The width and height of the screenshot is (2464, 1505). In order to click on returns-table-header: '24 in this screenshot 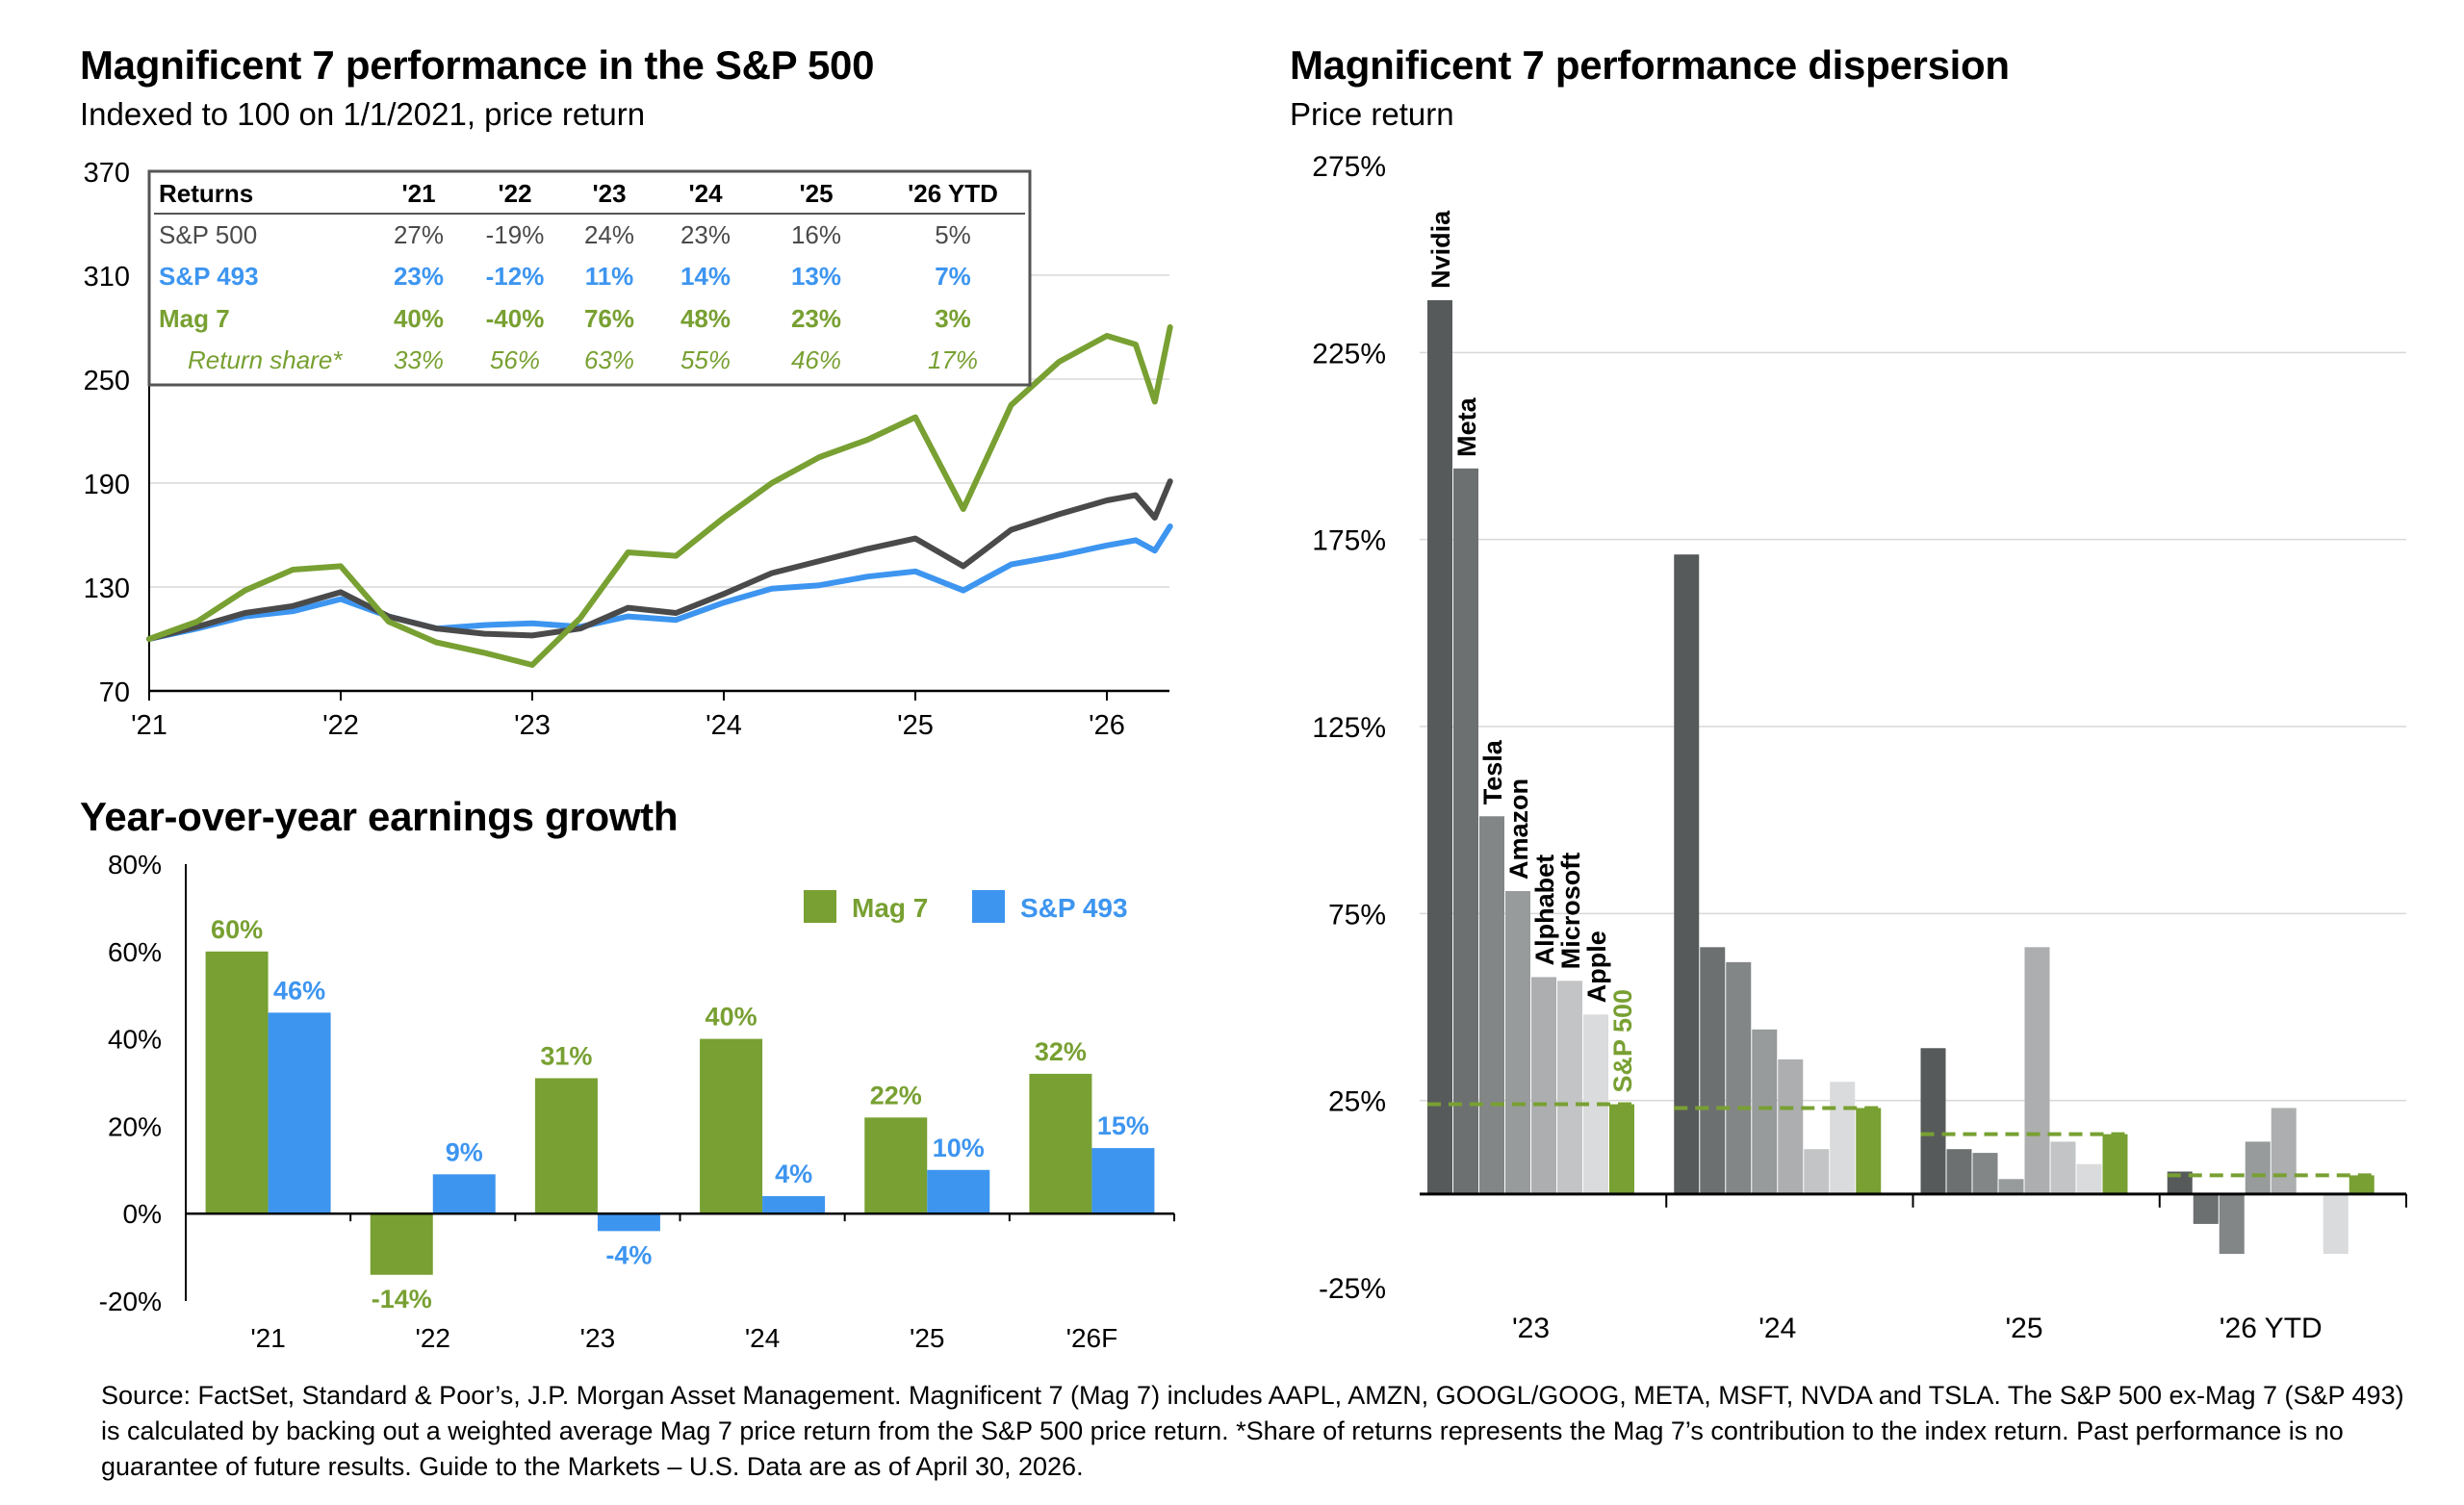, I will do `click(705, 193)`.